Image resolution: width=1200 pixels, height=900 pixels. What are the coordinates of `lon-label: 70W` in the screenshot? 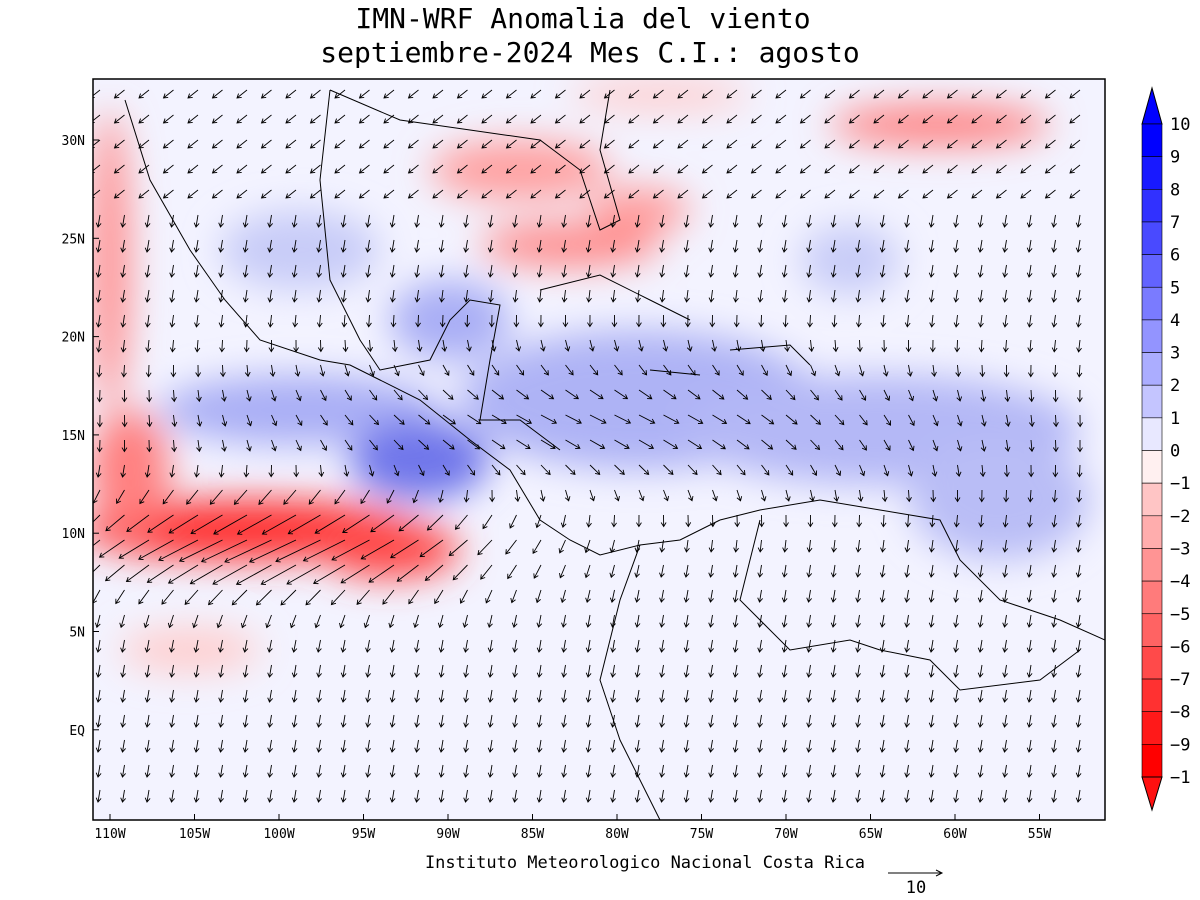 It's located at (786, 834).